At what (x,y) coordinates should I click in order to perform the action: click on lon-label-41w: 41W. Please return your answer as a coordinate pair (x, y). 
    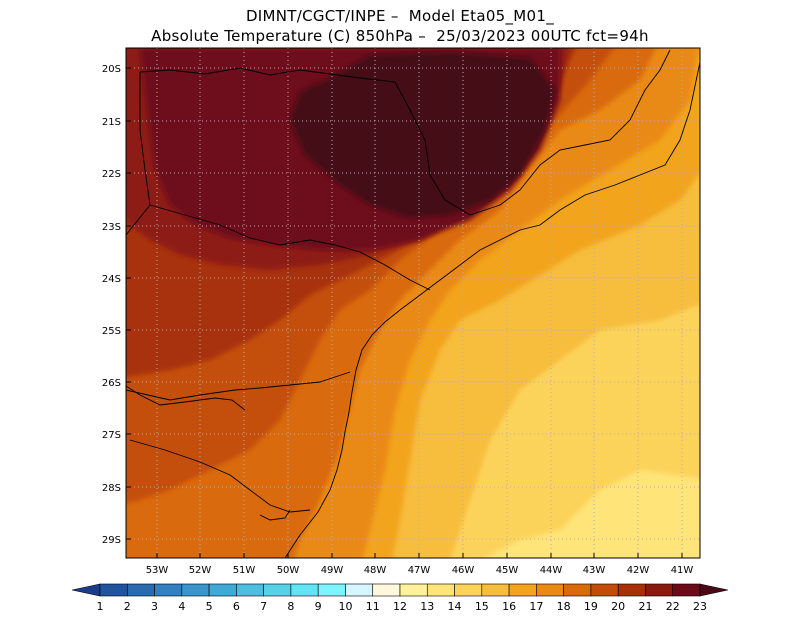
    Looking at the image, I should click on (682, 570).